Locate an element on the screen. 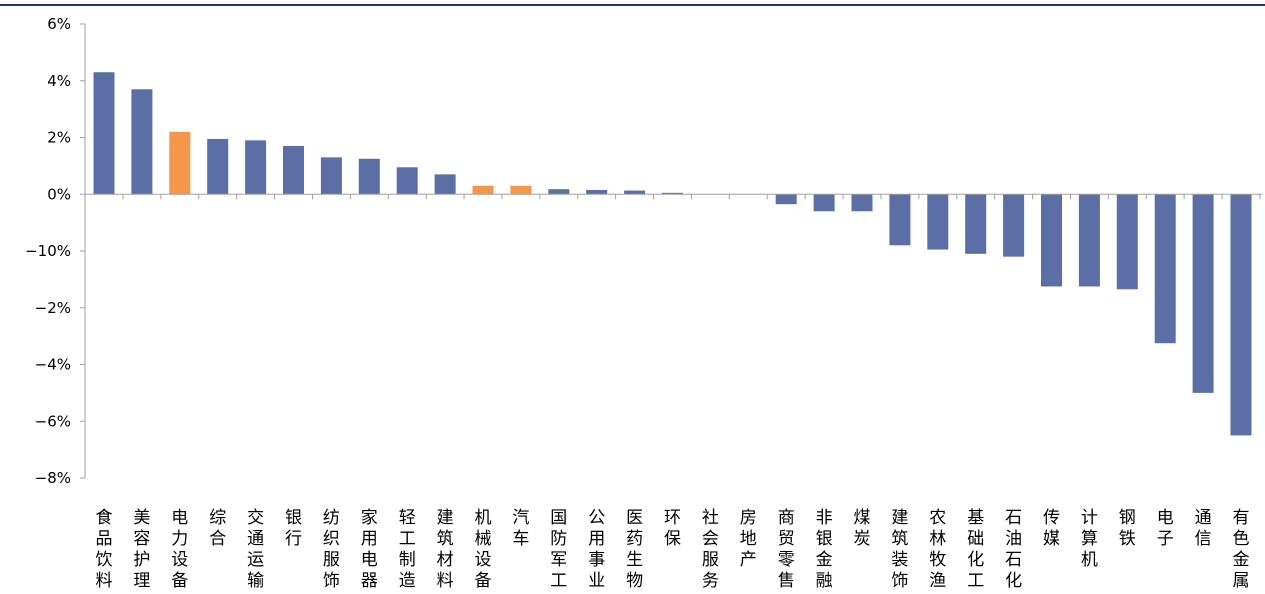  y-tick-label: −8% is located at coordinates (53, 478).